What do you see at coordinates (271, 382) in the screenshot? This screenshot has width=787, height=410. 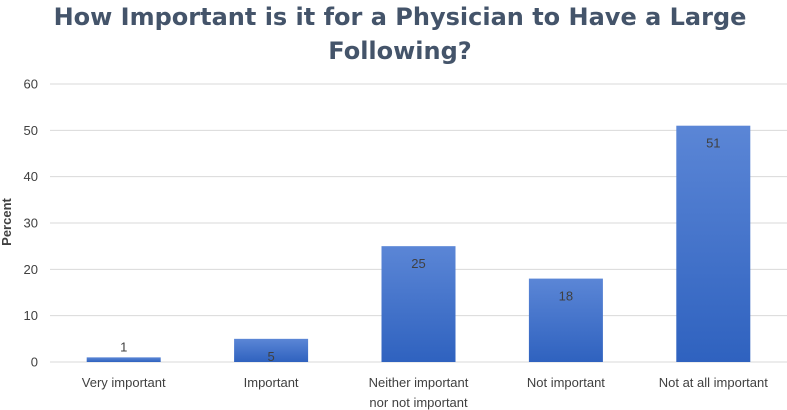 I see `x-tick-label: Important` at bounding box center [271, 382].